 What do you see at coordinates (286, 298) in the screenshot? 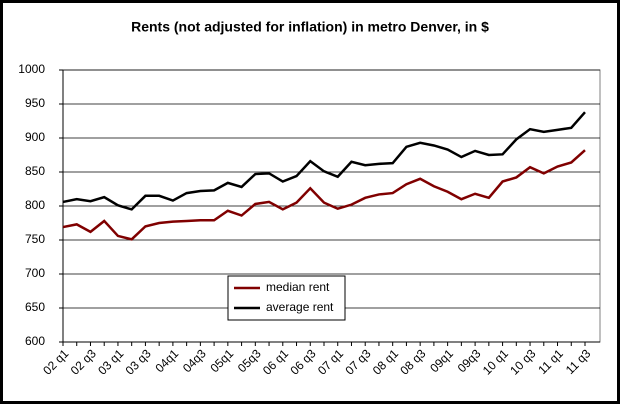
I see `legend-box` at bounding box center [286, 298].